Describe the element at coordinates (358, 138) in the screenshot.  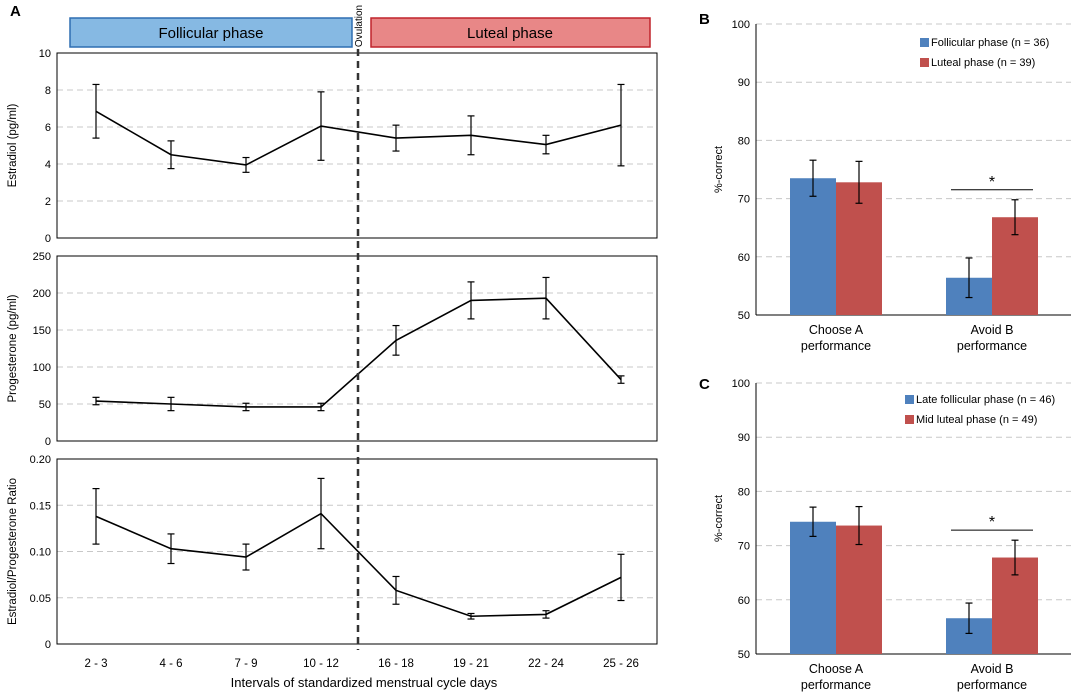
I see `estradiol-series-line` at that location.